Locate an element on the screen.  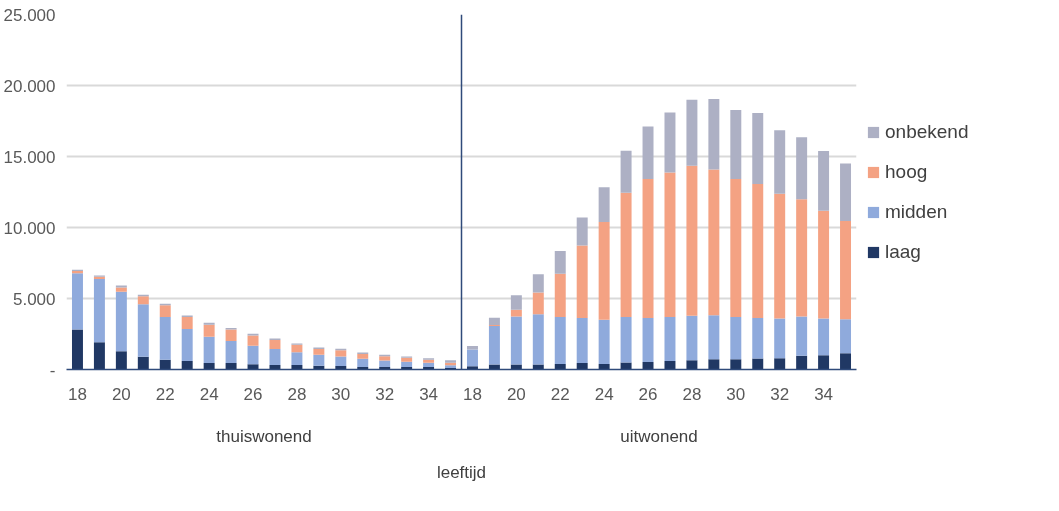
text: uitwonend is located at coordinates (659, 436).